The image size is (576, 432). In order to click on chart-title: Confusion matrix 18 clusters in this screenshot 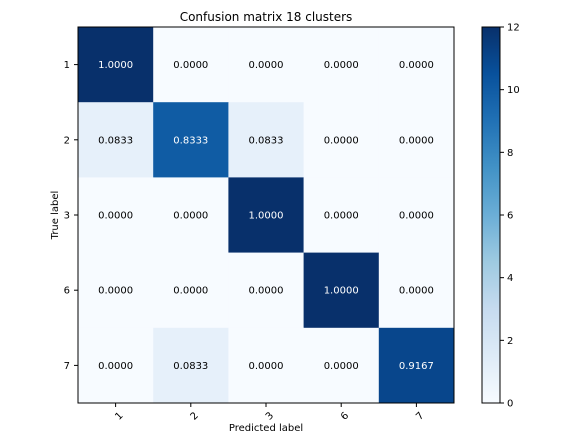, I will do `click(266, 17)`.